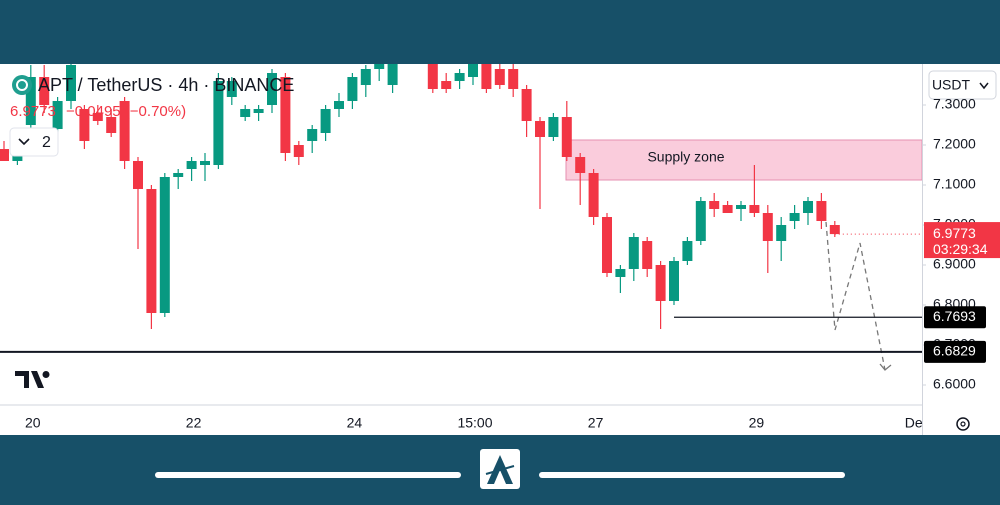  Describe the element at coordinates (954, 384) in the screenshot. I see `y-tick-label: 6.6000` at that location.